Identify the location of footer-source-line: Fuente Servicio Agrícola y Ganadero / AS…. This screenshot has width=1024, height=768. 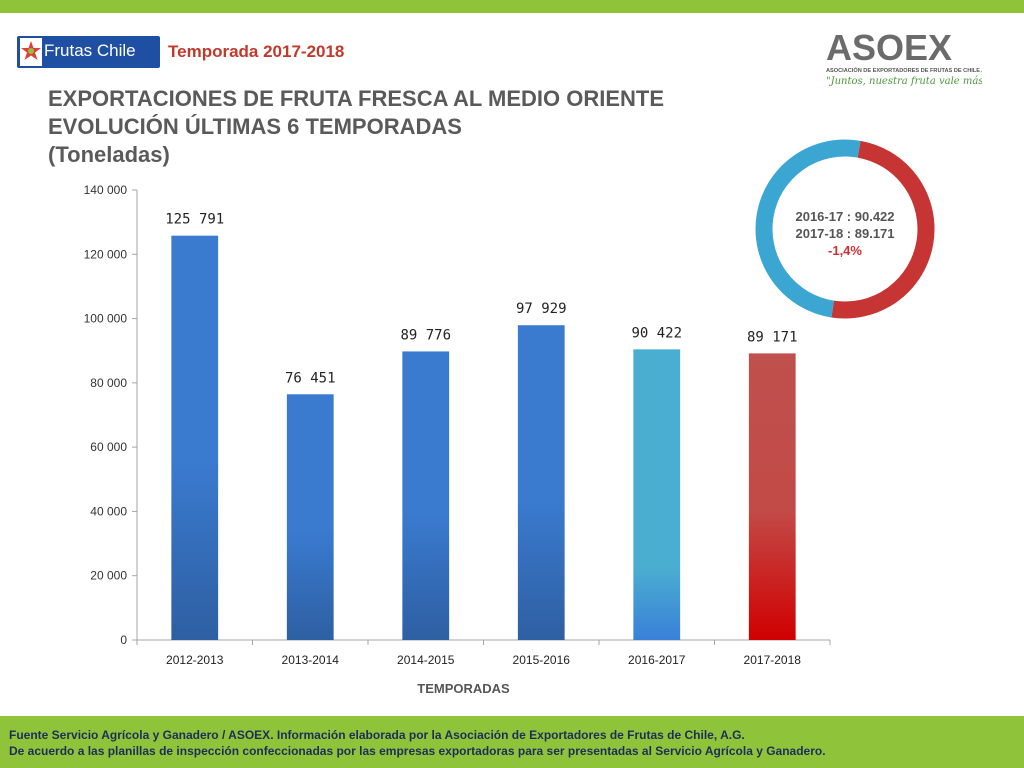
(377, 735).